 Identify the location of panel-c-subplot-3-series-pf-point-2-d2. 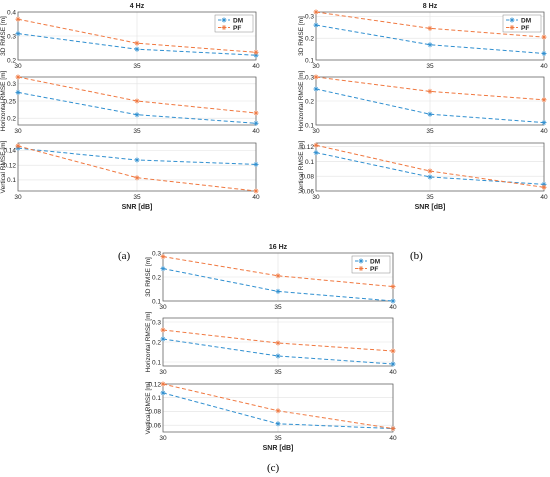
(393, 428).